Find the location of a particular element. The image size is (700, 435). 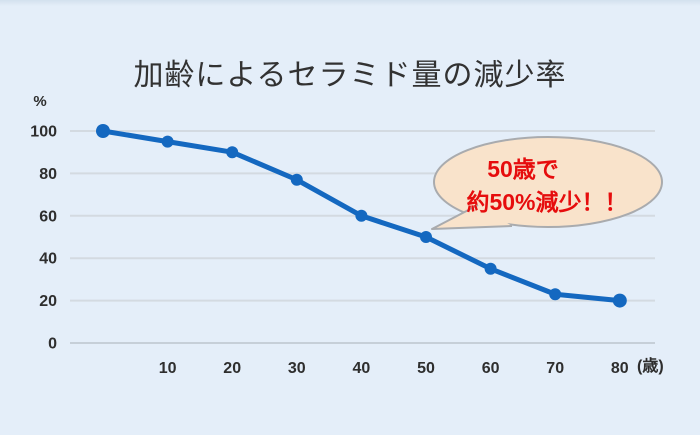

x-tick-label-40: 40 is located at coordinates (362, 368).